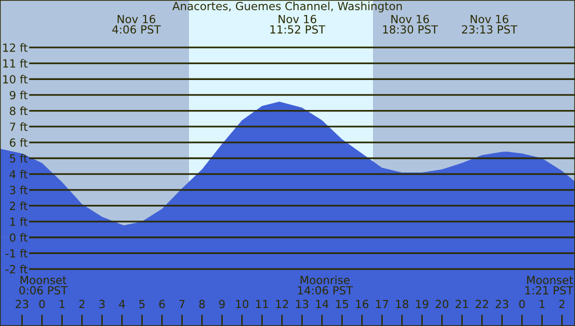 This screenshot has width=575, height=326. I want to click on y-tick-label: 10 ft, so click(15, 79).